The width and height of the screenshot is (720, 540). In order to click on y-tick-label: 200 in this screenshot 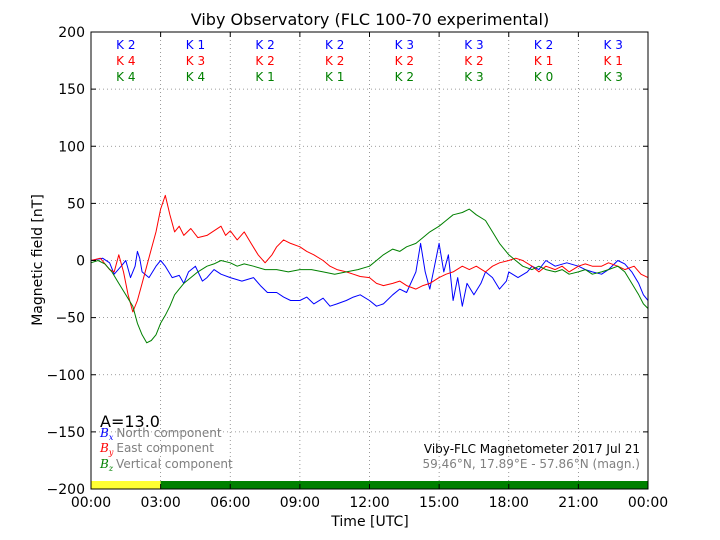, I will do `click(71, 33)`.